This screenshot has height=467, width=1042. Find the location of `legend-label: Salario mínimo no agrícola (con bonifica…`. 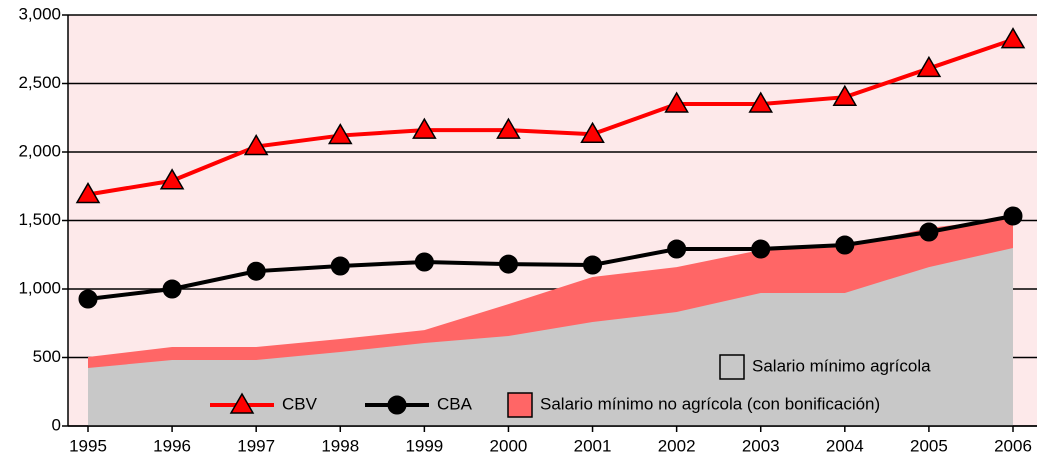

legend-label: Salario mínimo no agrícola (con bonifica… is located at coordinates (710, 403).